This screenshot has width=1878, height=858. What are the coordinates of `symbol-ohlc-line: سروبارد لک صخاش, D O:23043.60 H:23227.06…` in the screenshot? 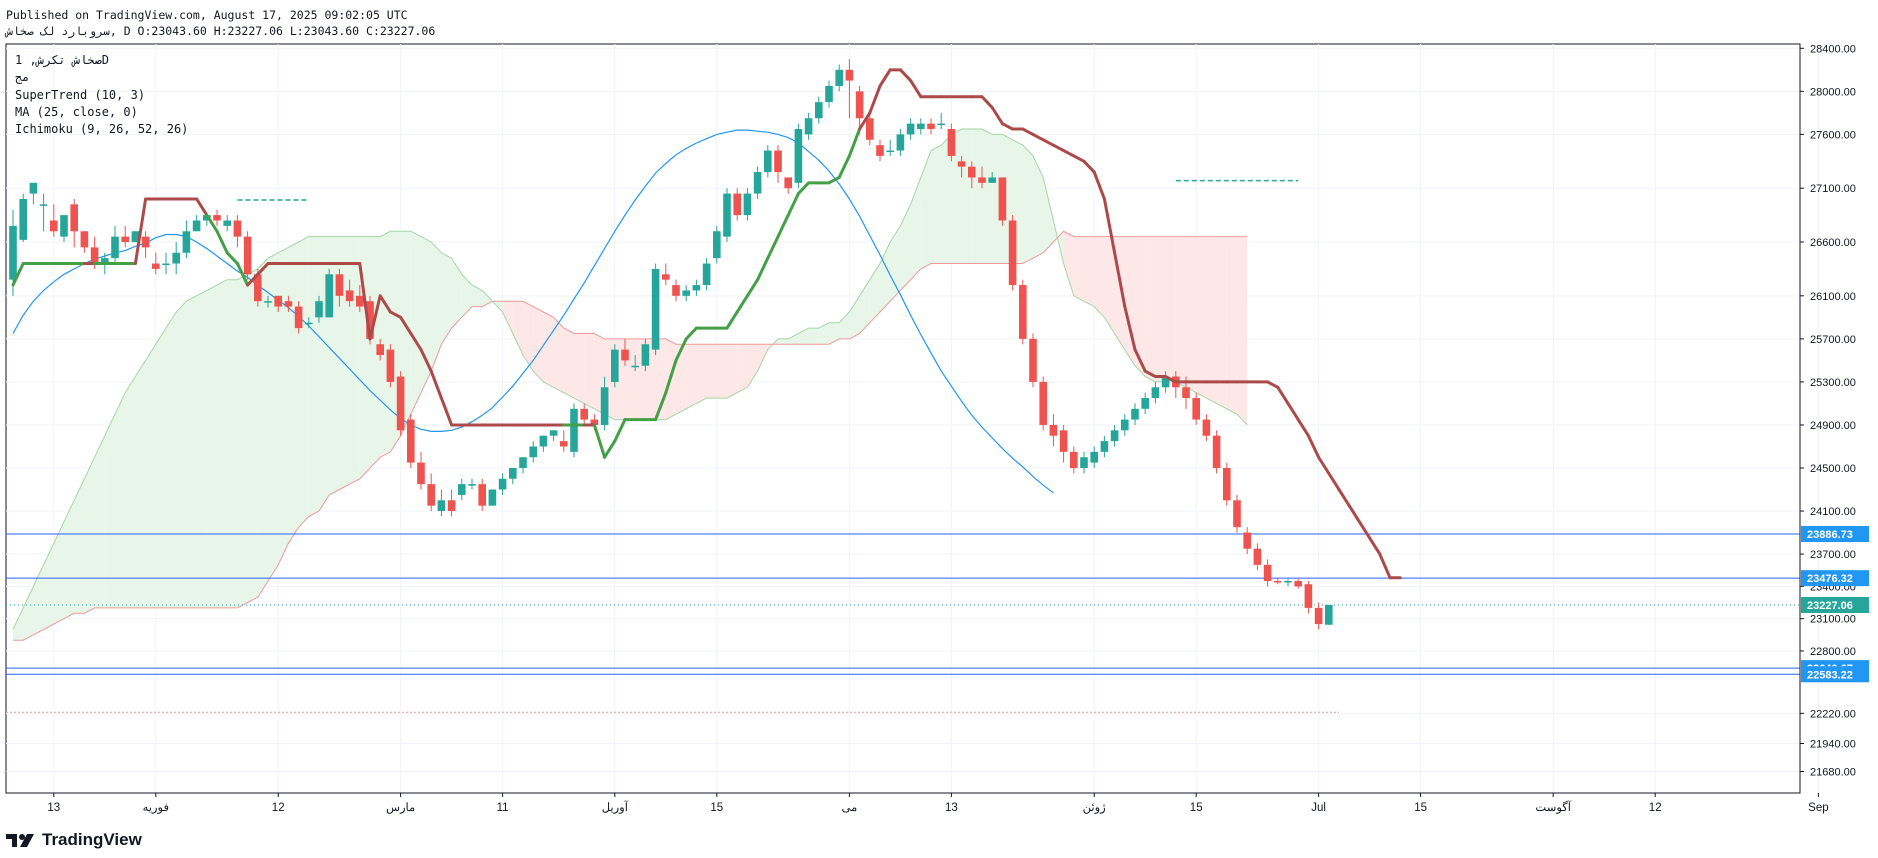 It's located at (221, 31).